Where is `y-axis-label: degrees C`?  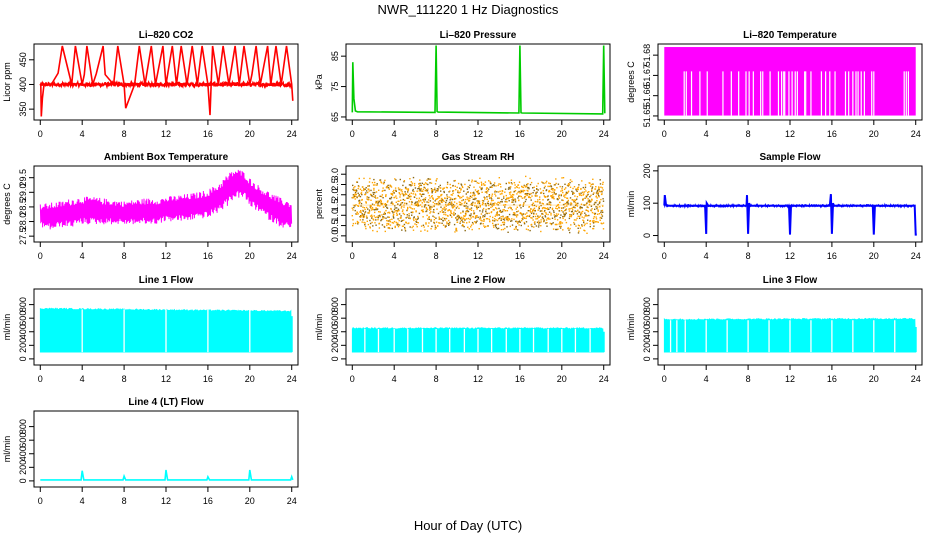
y-axis-label: degrees C is located at coordinates (7, 204).